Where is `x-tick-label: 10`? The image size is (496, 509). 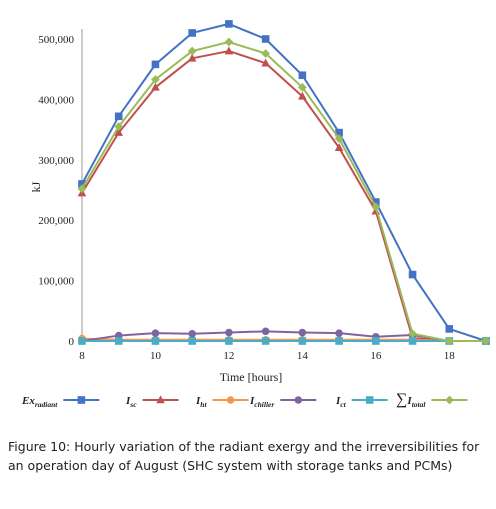
x-tick-label: 10 is located at coordinates (156, 356).